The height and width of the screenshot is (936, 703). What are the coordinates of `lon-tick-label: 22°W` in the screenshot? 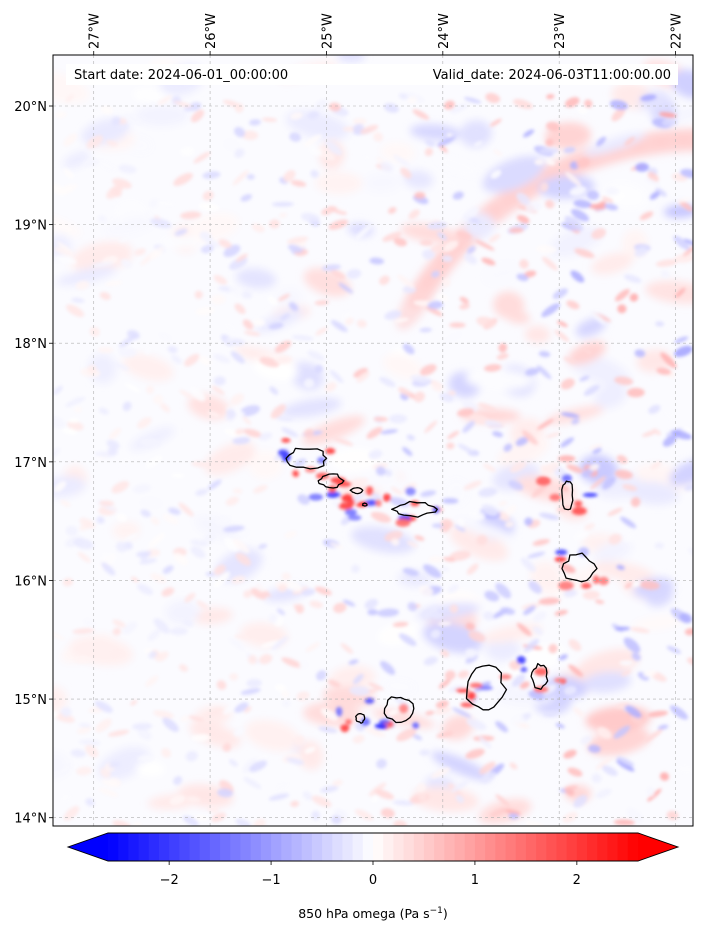 It's located at (677, 31).